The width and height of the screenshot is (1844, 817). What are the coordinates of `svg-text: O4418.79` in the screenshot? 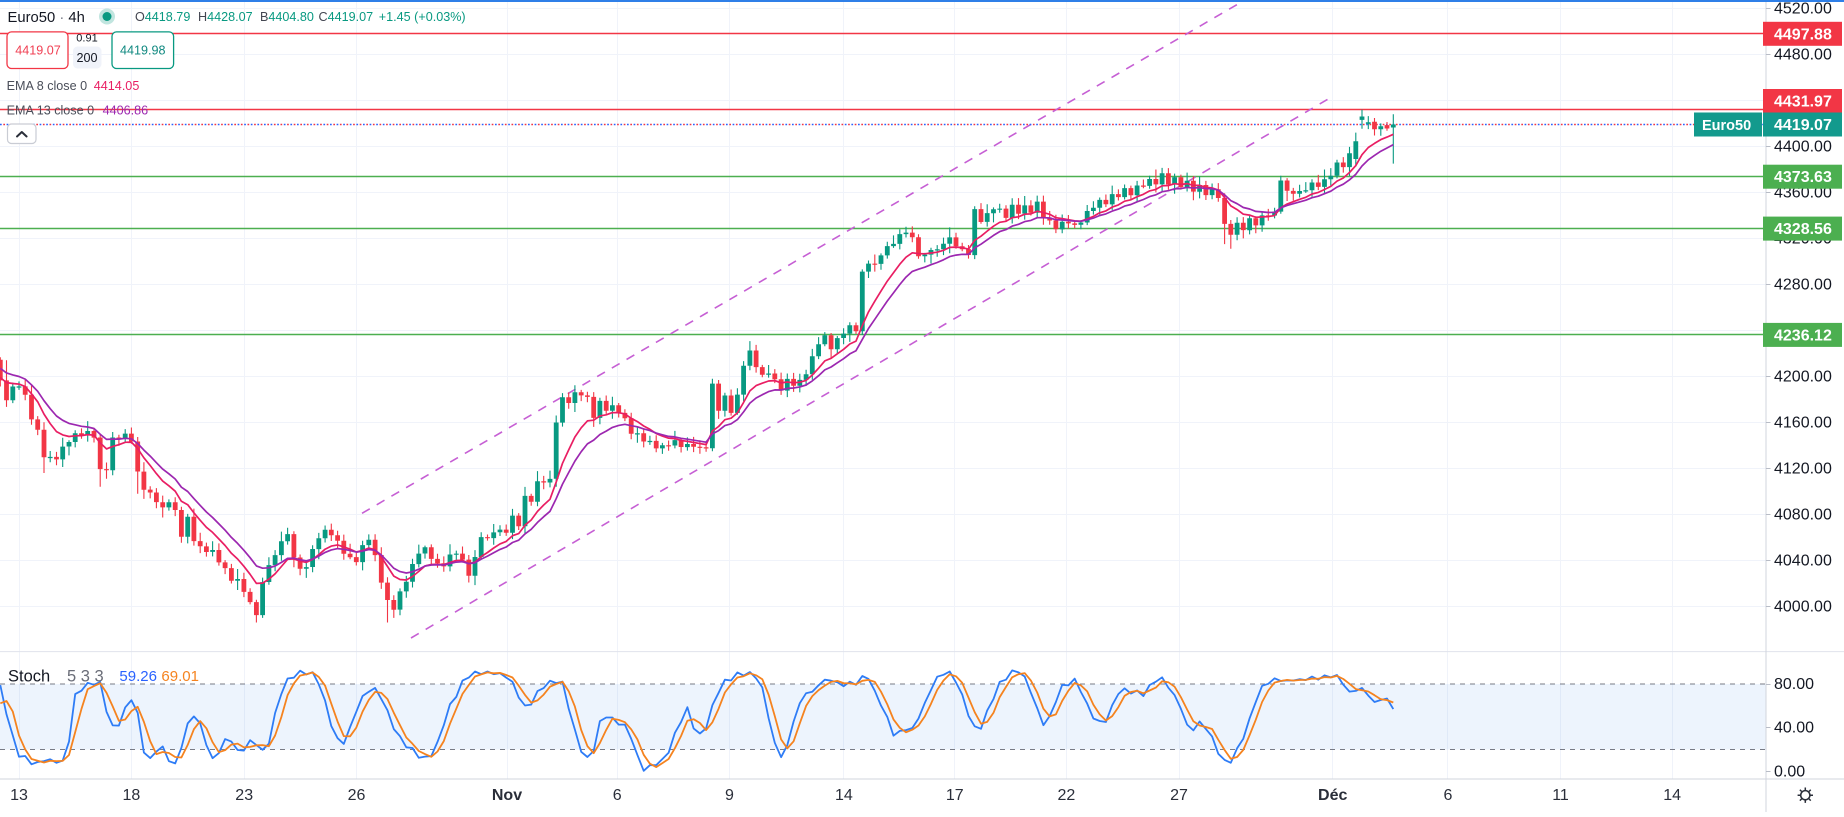 It's located at (162, 17).